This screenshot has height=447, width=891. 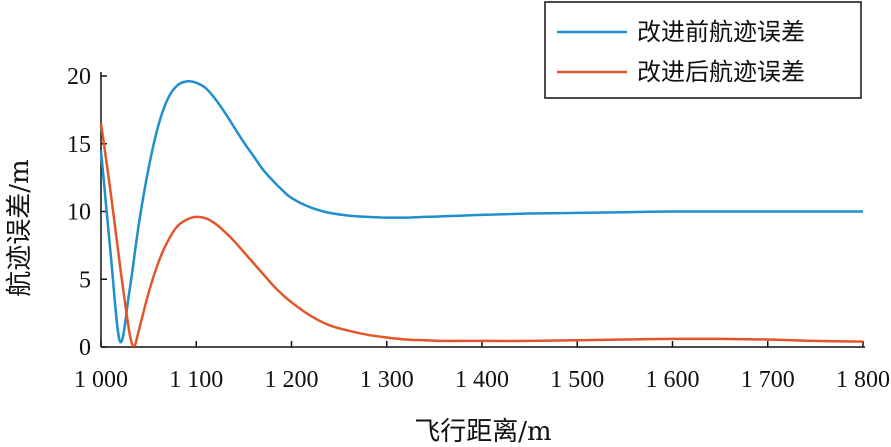 What do you see at coordinates (482, 380) in the screenshot?
I see `x-tick-label: 1 400` at bounding box center [482, 380].